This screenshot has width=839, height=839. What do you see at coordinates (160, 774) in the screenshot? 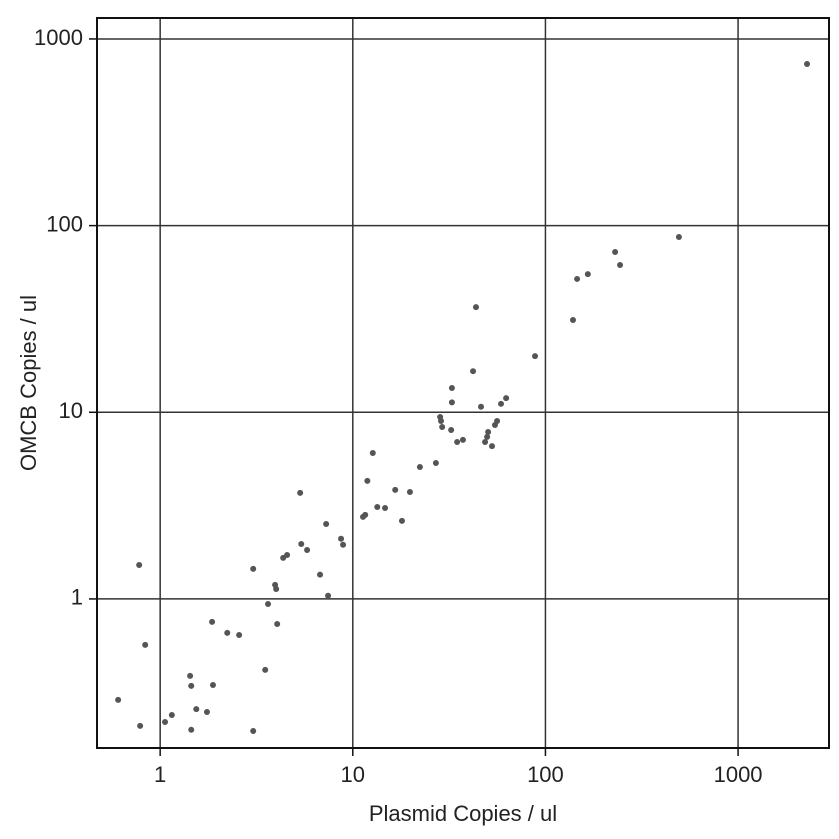
I see `x-tick-label: 1` at bounding box center [160, 774].